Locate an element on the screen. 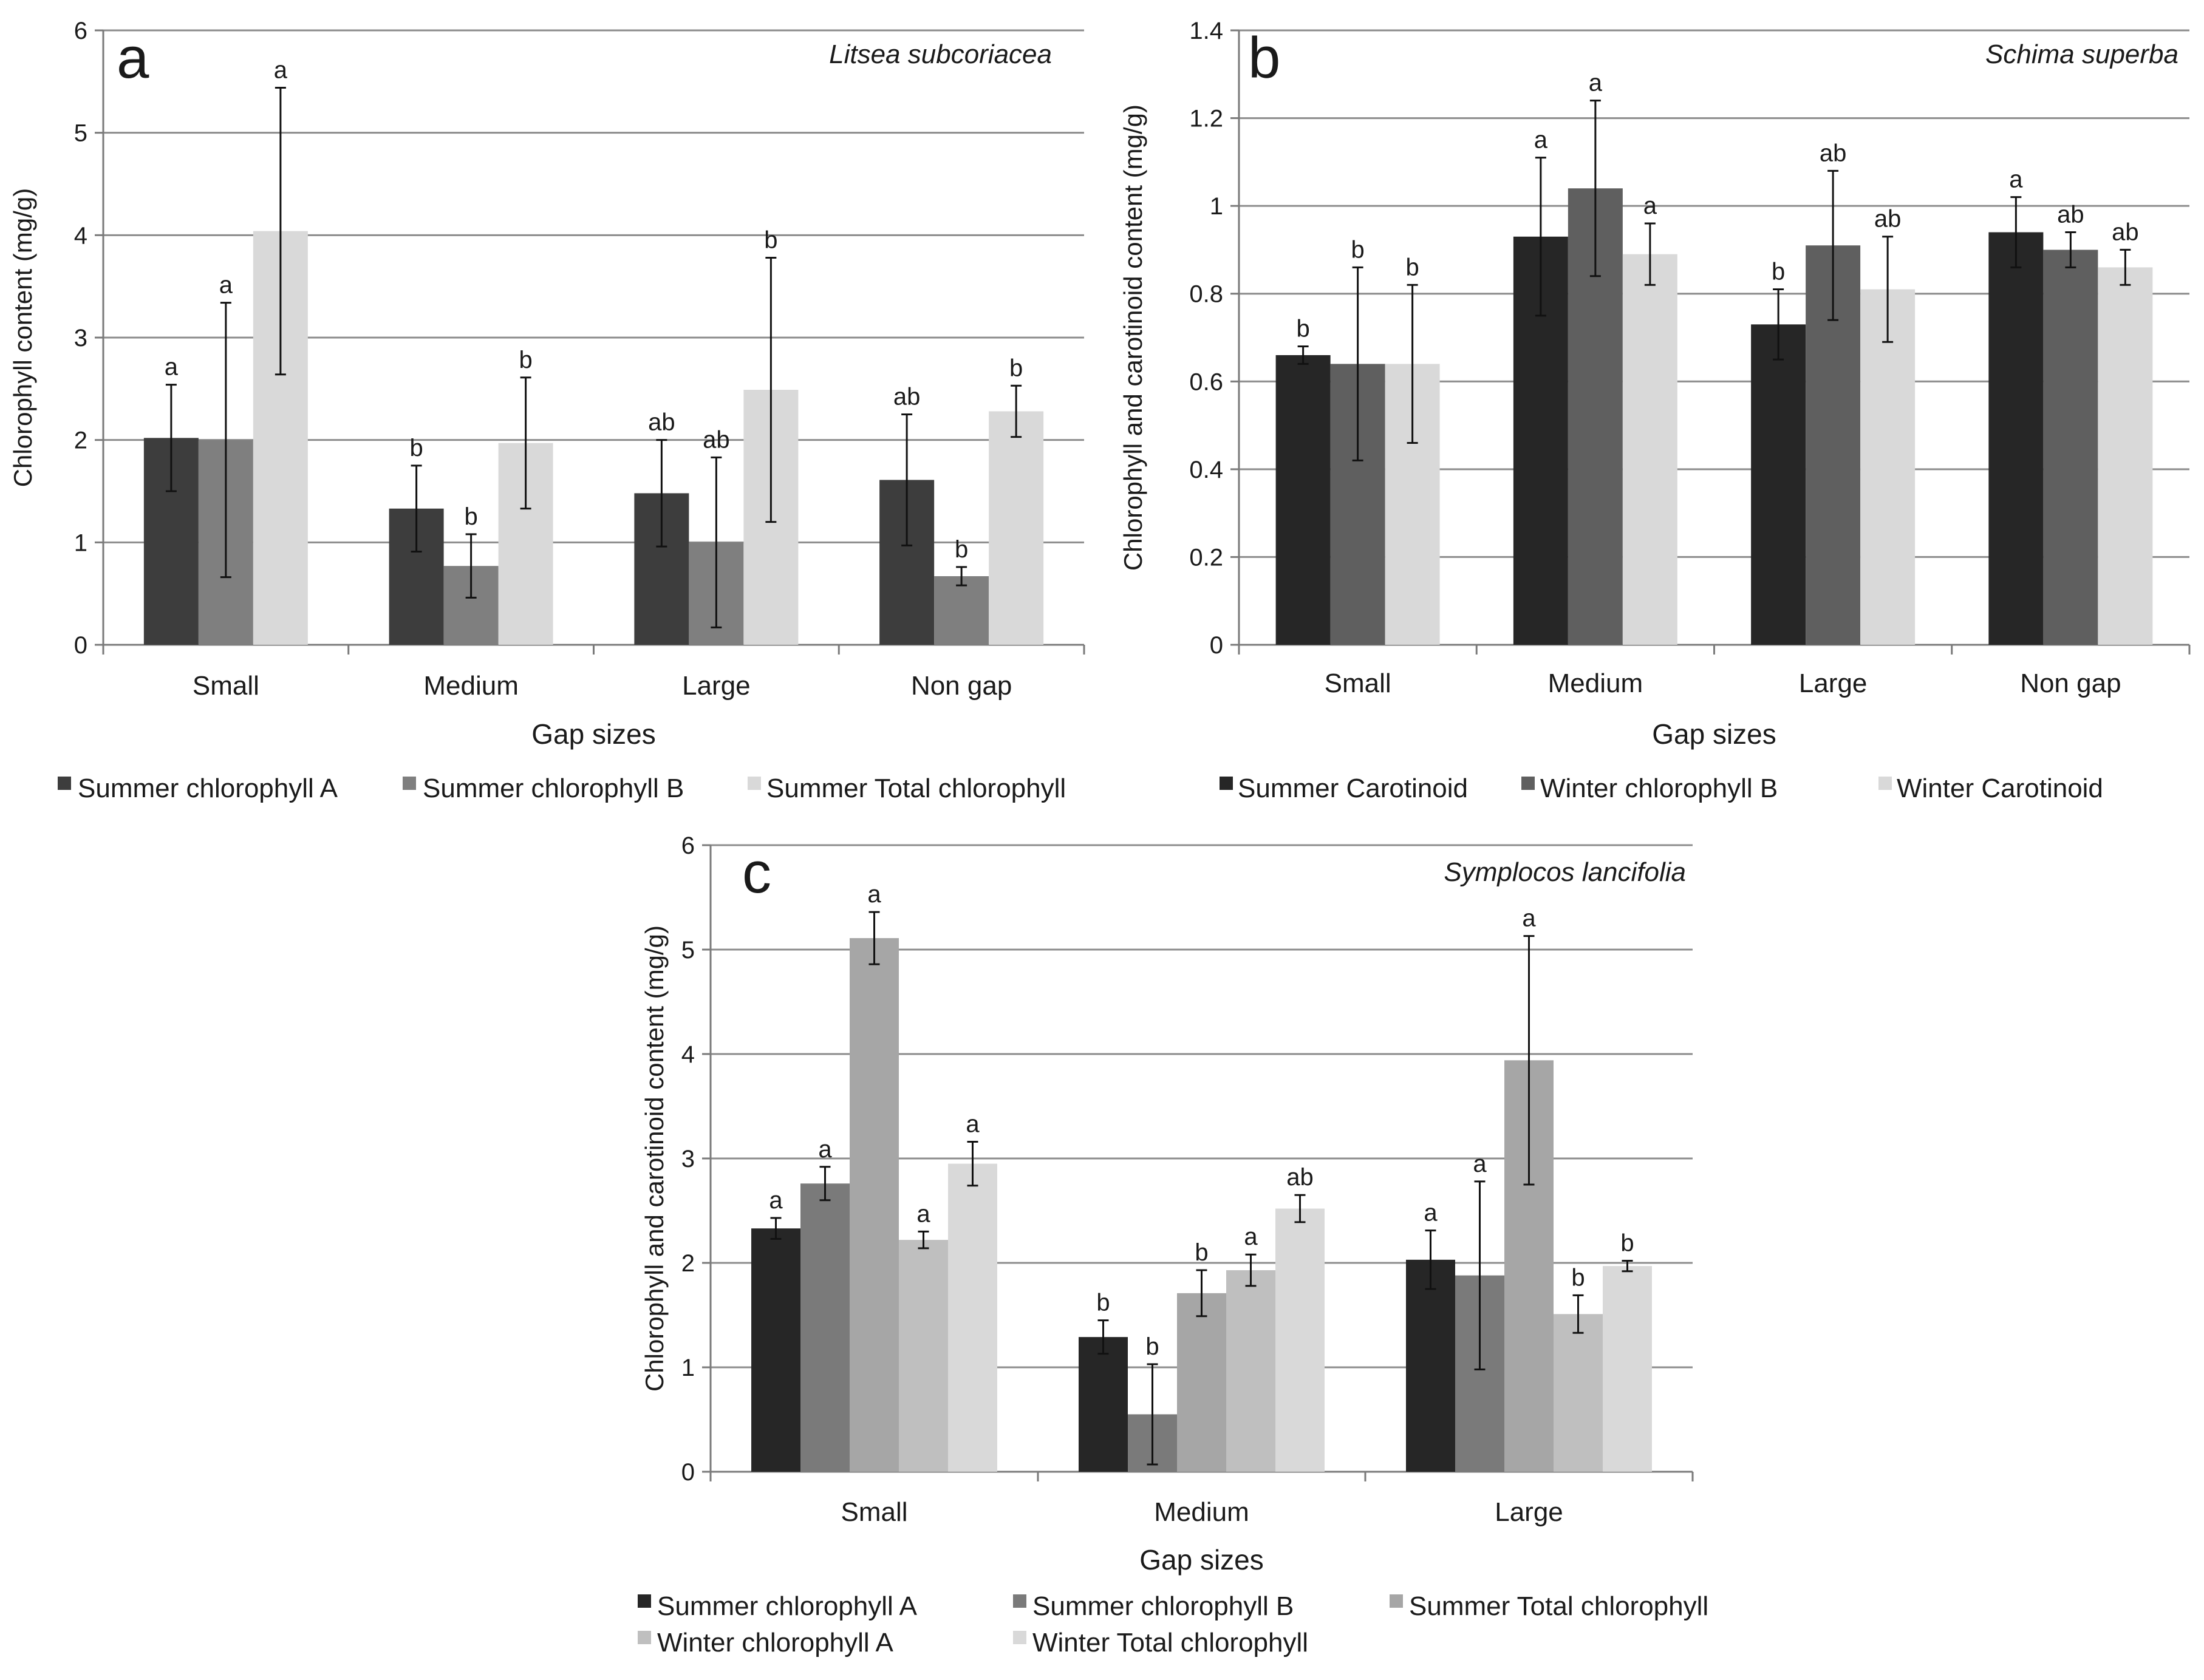 Image resolution: width=2204 pixels, height=1680 pixels. species-title: Litsea subcoriacea is located at coordinates (940, 54).